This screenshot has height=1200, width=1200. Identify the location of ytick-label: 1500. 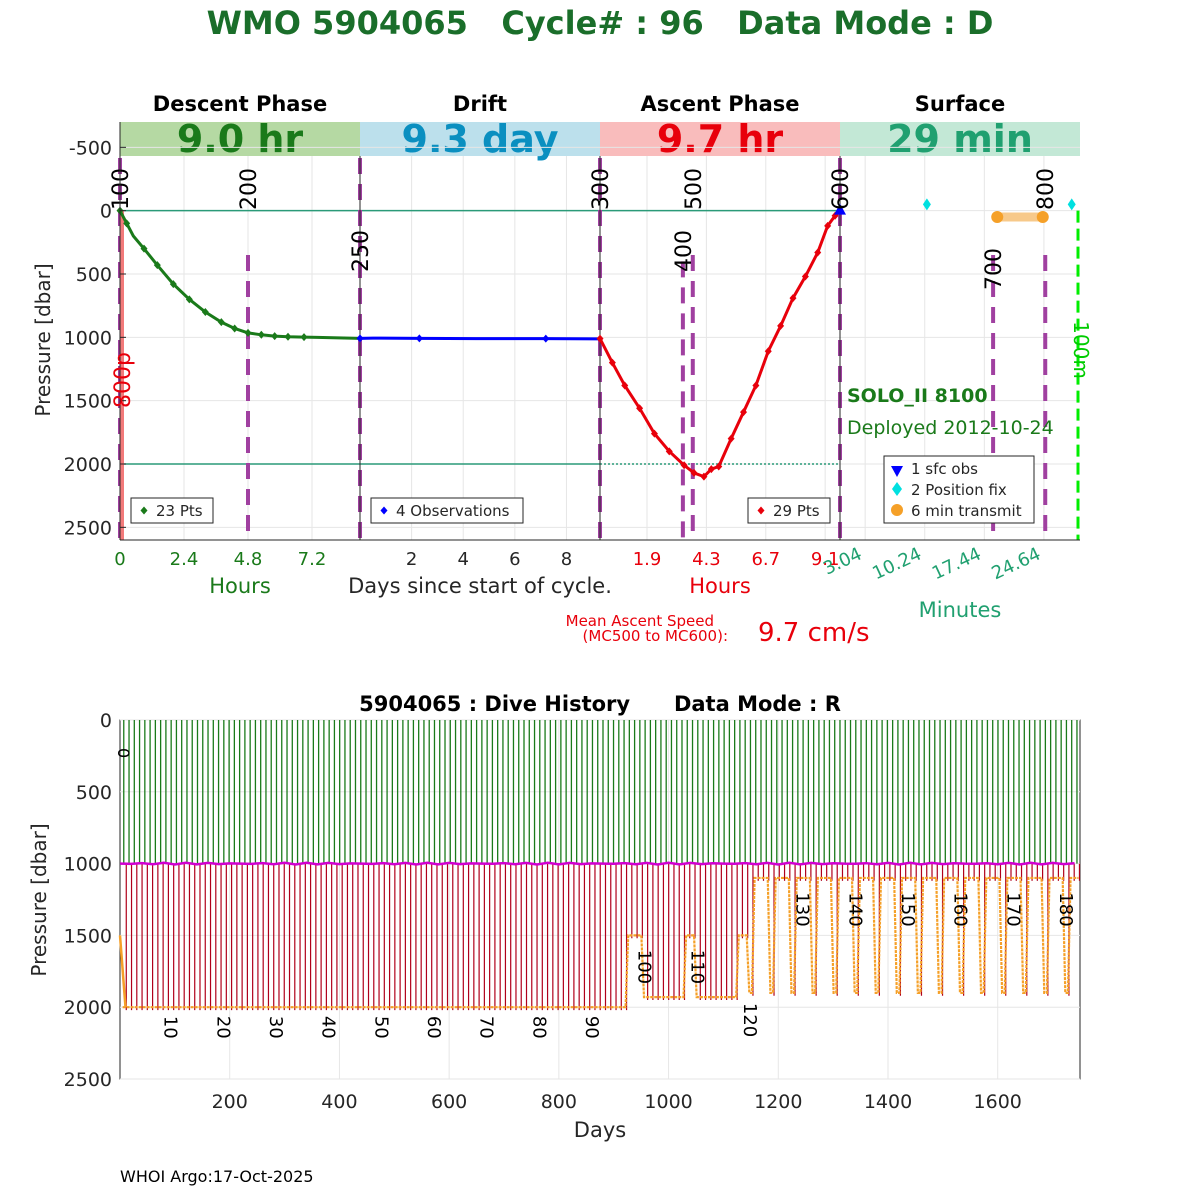
(88, 402).